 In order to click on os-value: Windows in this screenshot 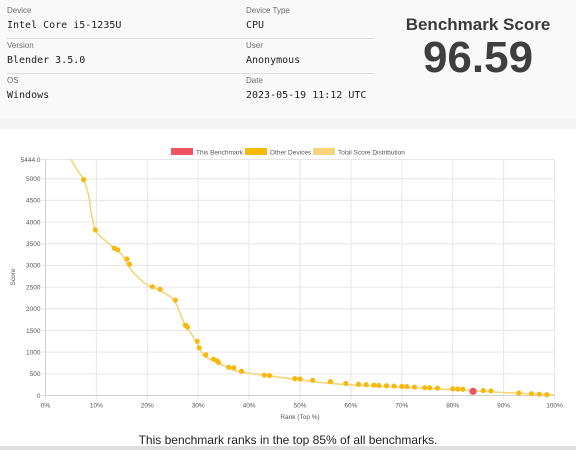, I will do `click(28, 95)`.